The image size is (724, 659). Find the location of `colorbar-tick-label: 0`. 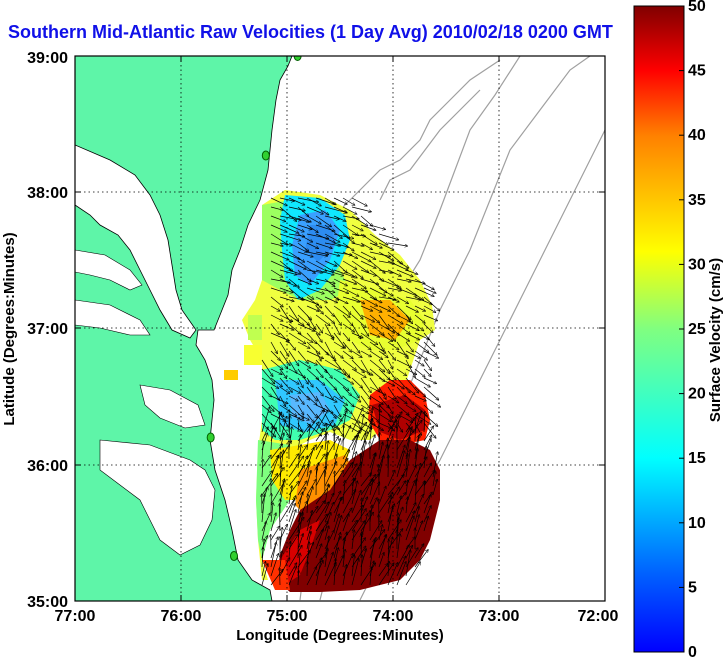

colorbar-tick-label: 0 is located at coordinates (692, 651).